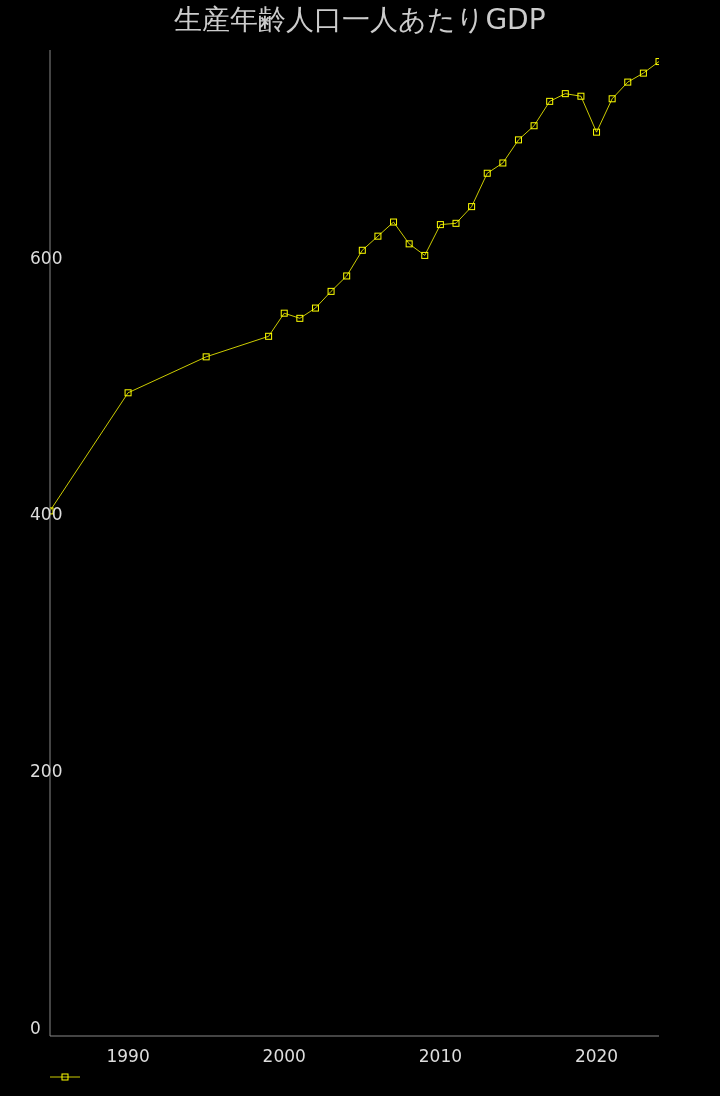  Describe the element at coordinates (360, 20) in the screenshot. I see `chart-title: 生産年齢人口一人あたりGDP` at that location.